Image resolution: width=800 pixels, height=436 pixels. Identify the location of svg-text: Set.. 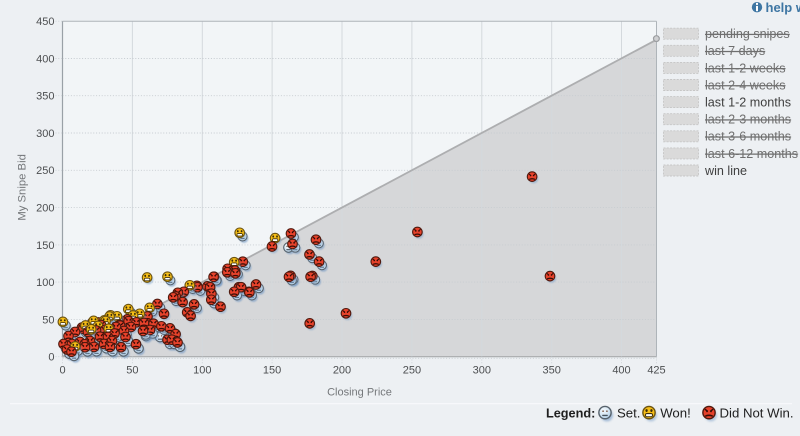
(628, 412).